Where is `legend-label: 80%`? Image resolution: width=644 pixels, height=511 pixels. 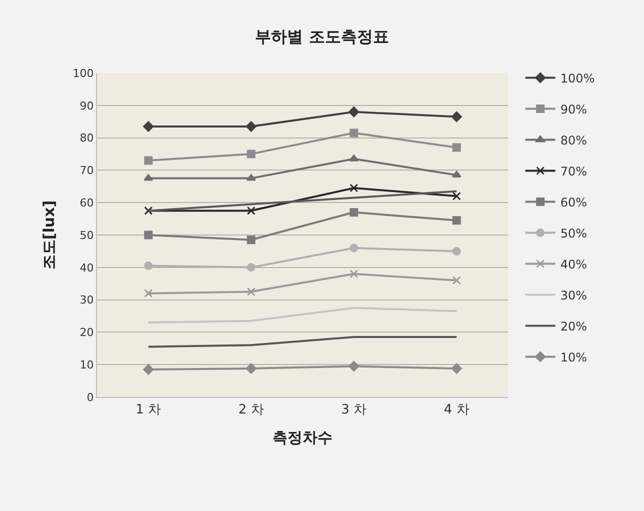 legend-label: 80% is located at coordinates (573, 140).